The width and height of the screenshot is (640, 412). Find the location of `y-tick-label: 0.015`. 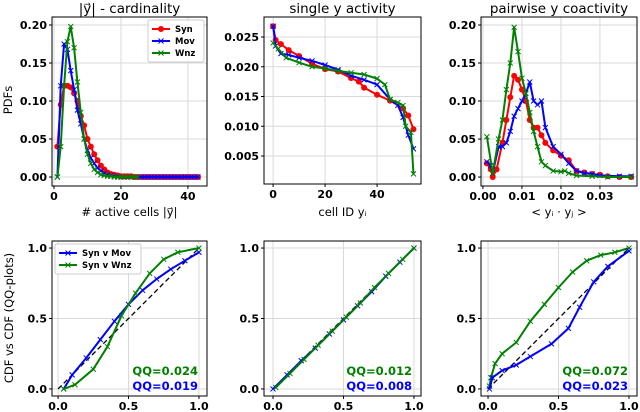

y-tick-label: 0.015 is located at coordinates (241, 97).